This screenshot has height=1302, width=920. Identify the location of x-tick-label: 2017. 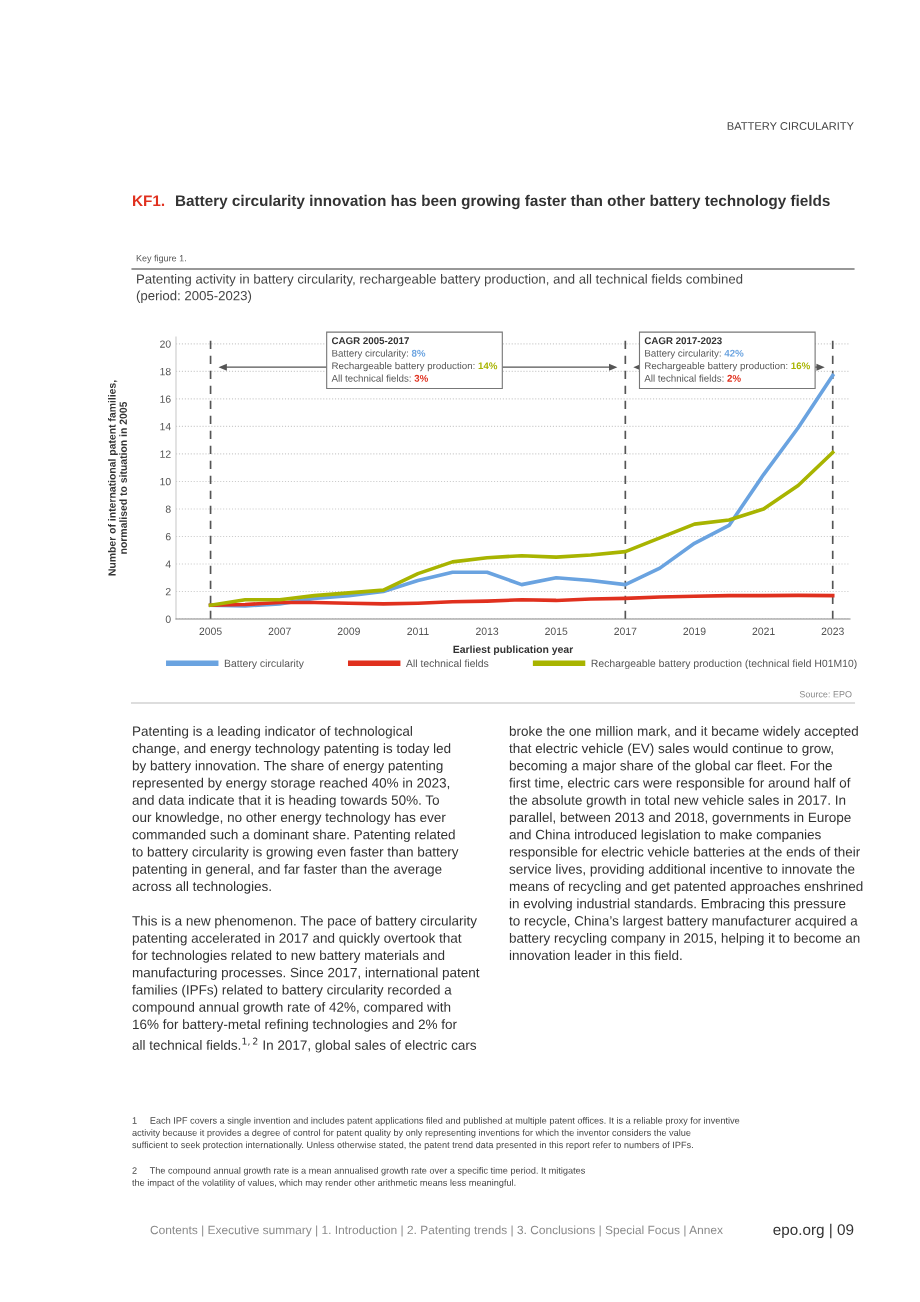
(625, 631).